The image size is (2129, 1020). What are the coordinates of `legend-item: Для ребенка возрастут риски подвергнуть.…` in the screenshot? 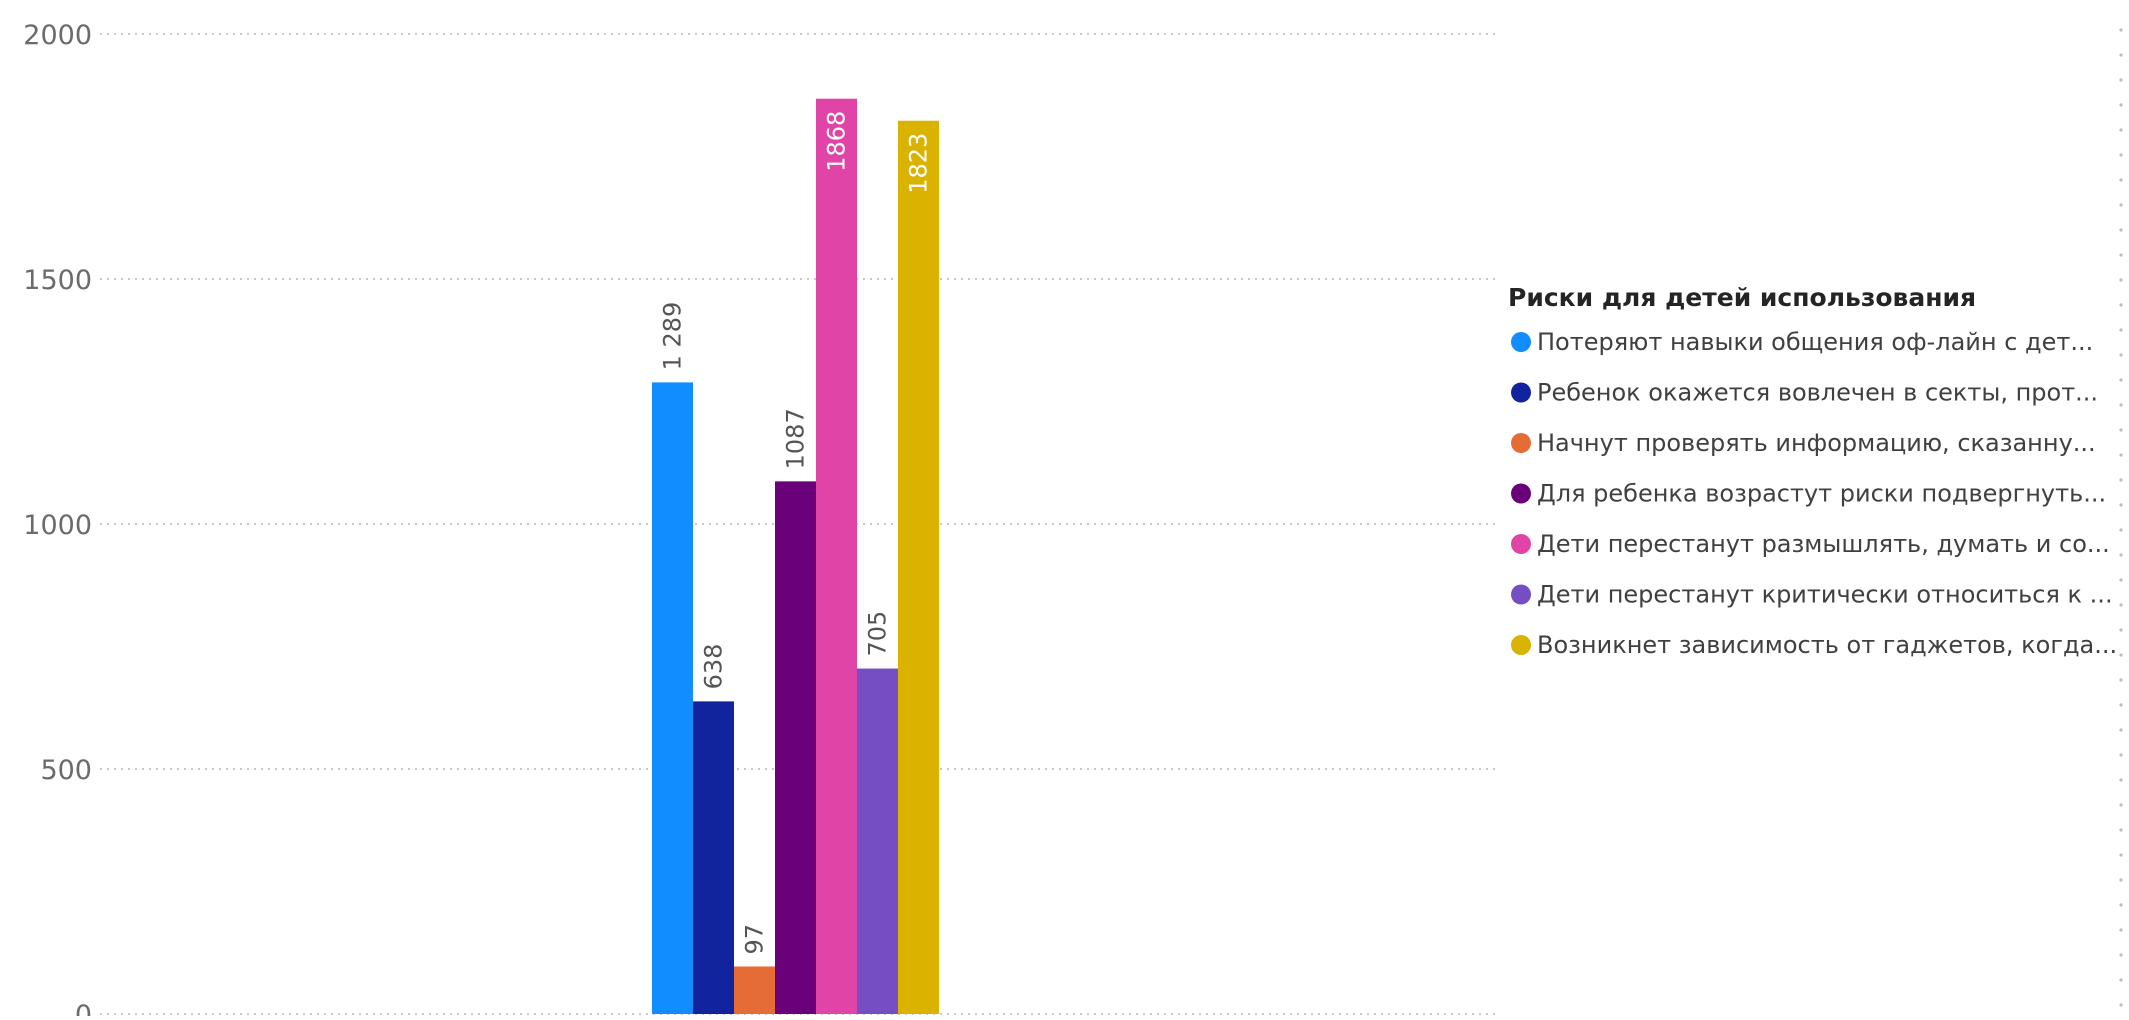 It's located at (1808, 494).